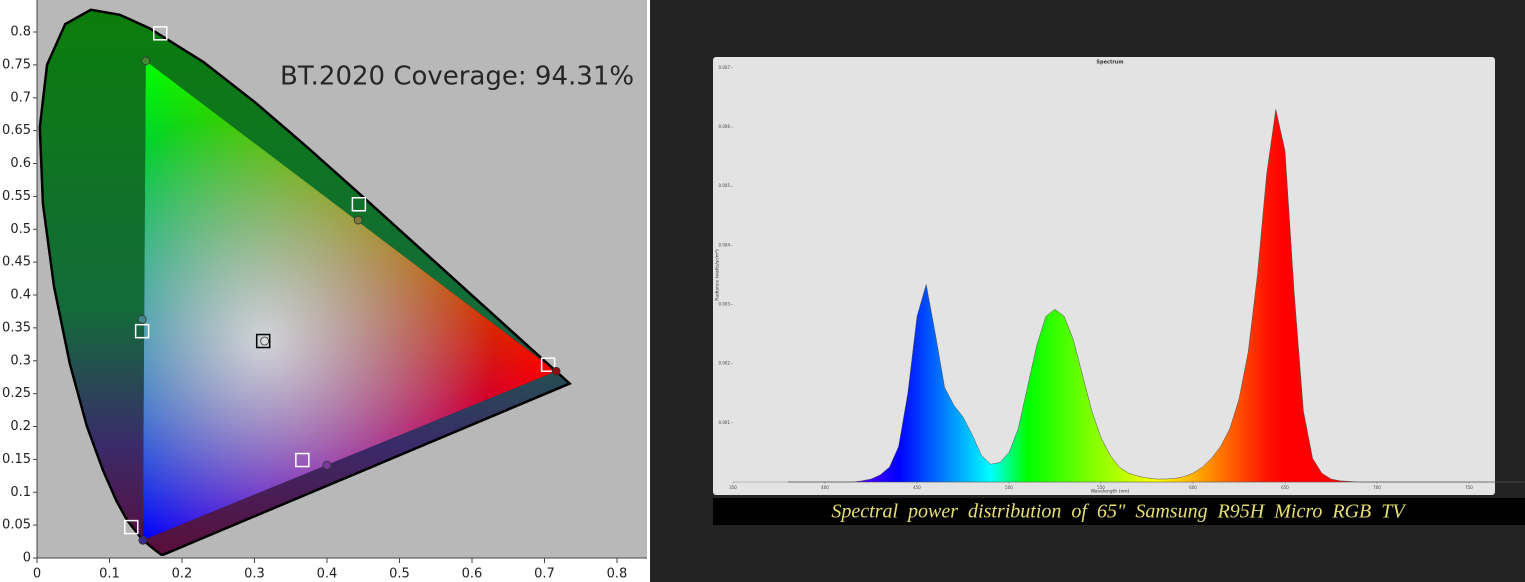  I want to click on y-tick-label: 0.3, so click(20, 360).